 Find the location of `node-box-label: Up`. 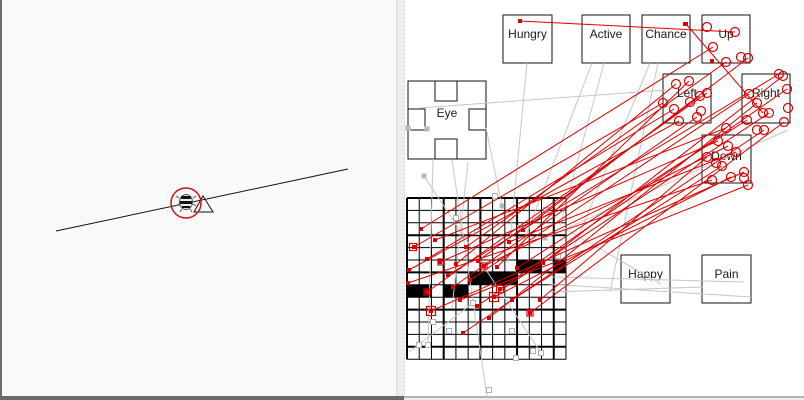

node-box-label: Up is located at coordinates (726, 34).